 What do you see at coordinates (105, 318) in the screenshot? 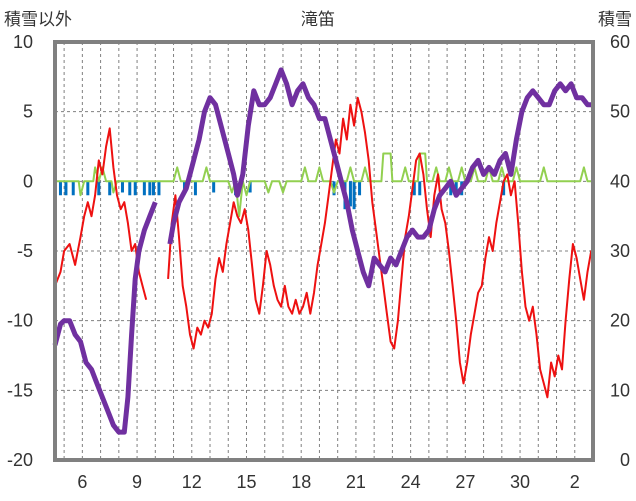
I see `series-line-purple` at bounding box center [105, 318].